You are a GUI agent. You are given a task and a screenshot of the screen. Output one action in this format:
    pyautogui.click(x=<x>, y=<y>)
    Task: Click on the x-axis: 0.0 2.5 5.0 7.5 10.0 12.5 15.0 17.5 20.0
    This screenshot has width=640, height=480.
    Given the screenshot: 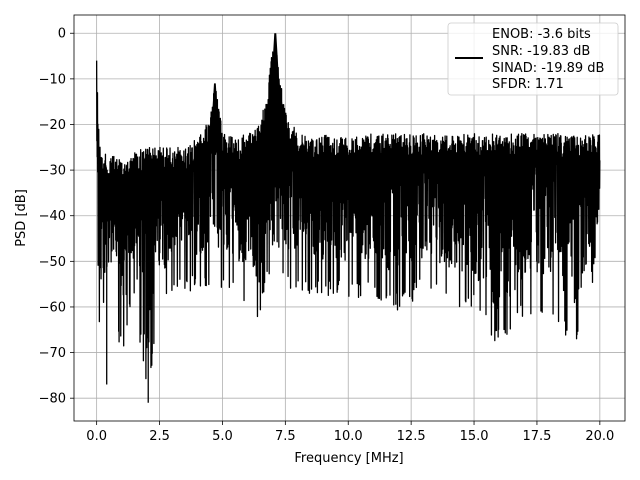 What is the action you would take?
    pyautogui.click(x=350, y=432)
    